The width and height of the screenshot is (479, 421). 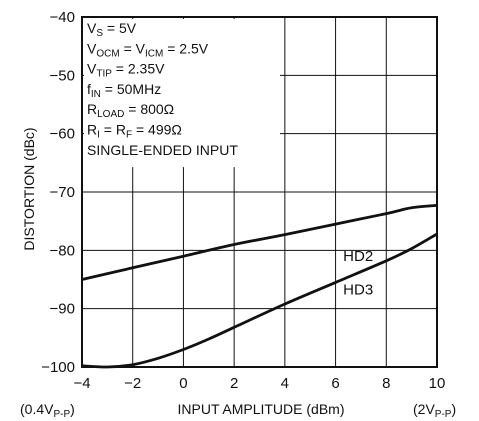 I want to click on series-label-hd2: HD2, so click(x=358, y=256).